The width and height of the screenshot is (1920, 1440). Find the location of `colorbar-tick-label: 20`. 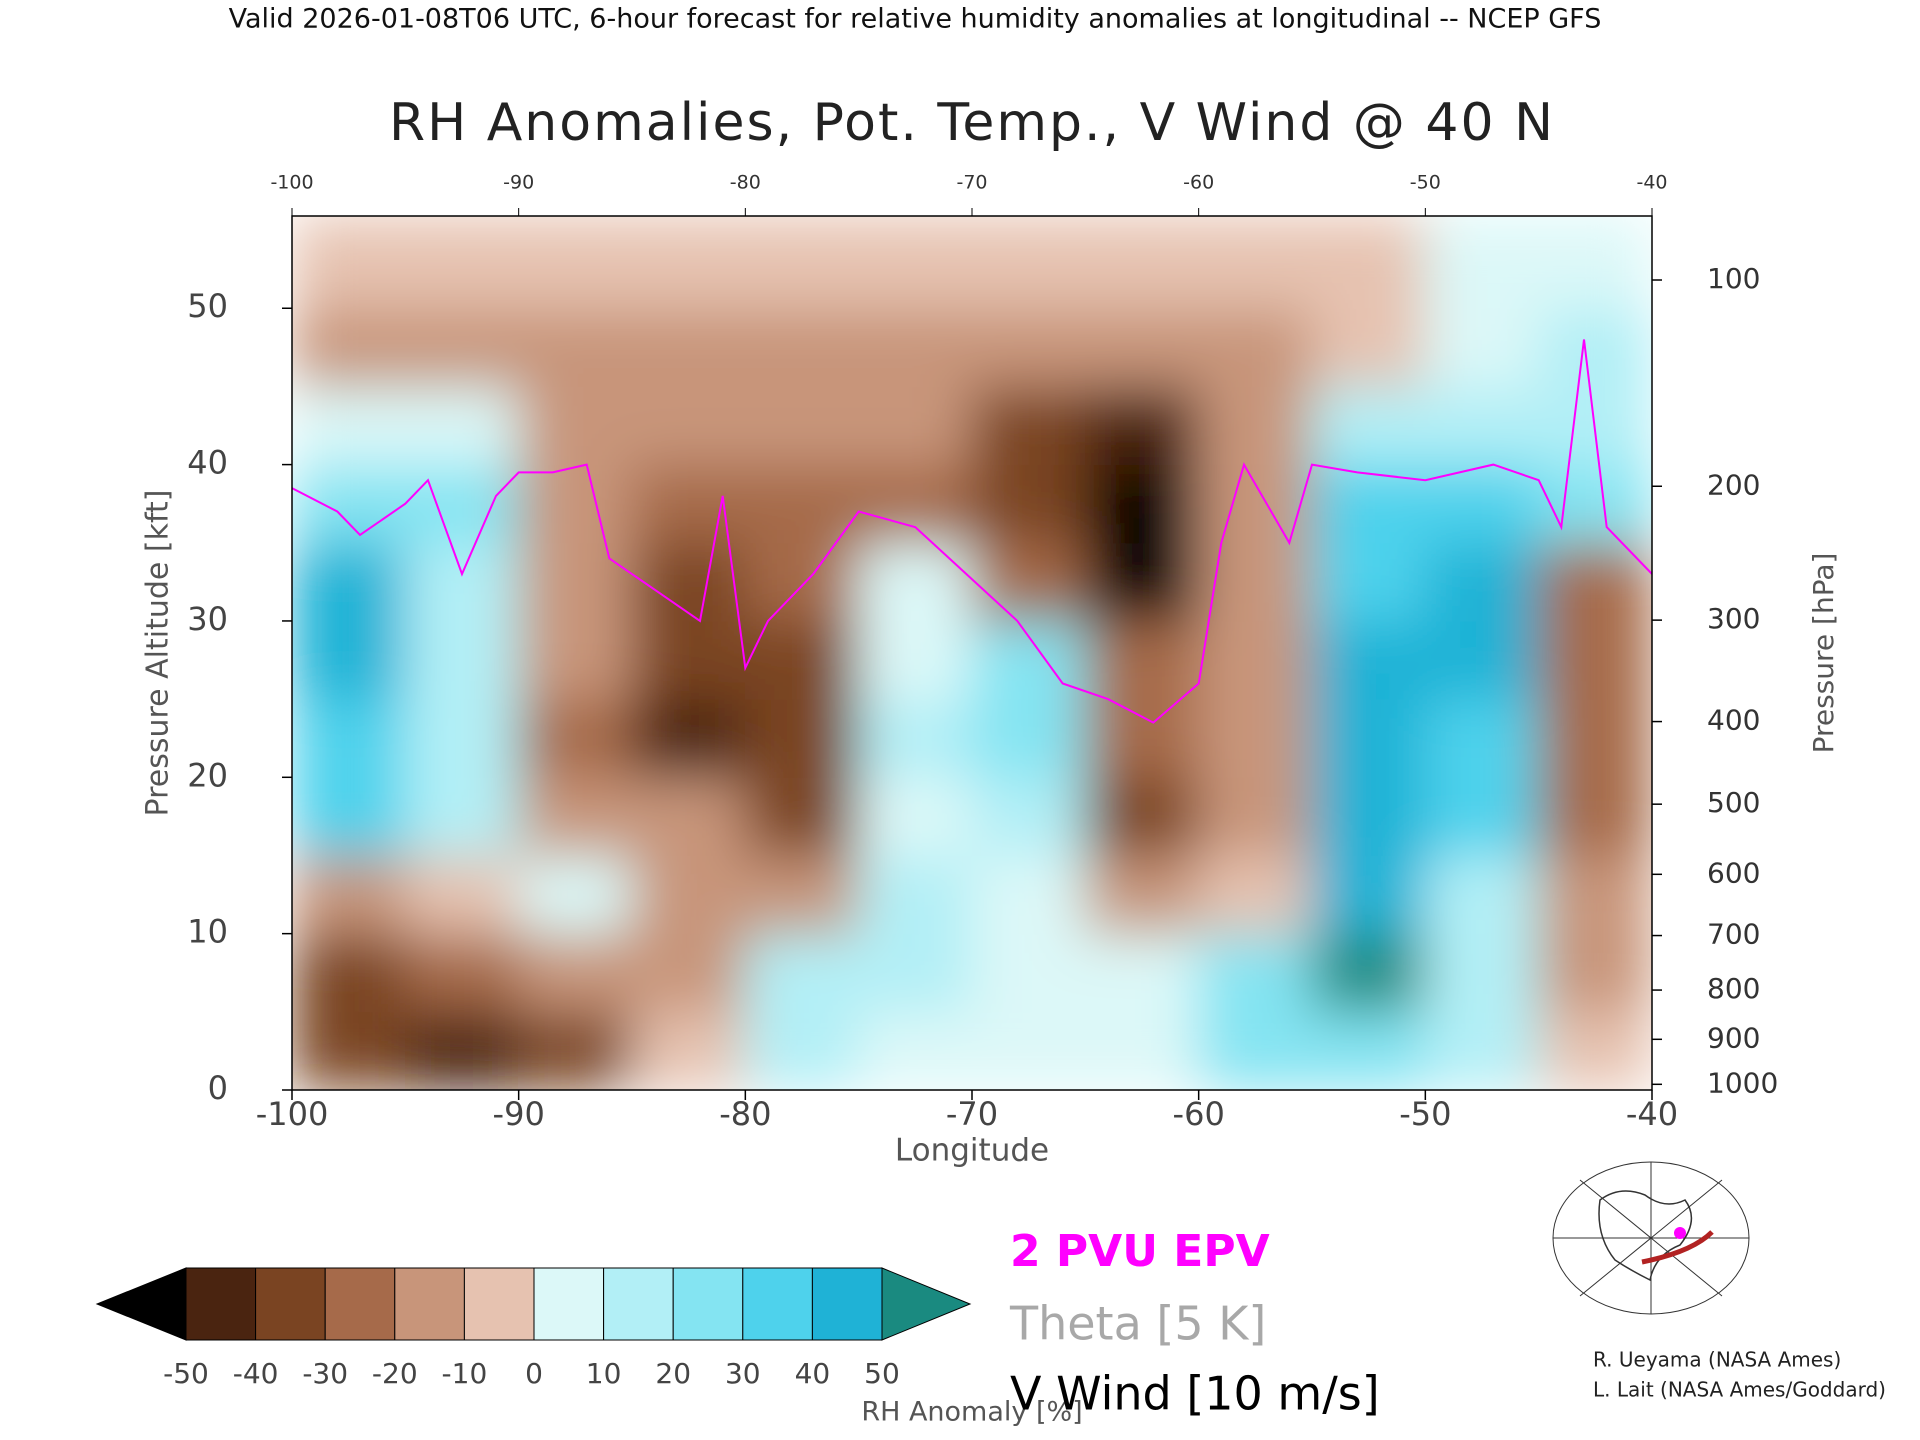

colorbar-tick-label: 20 is located at coordinates (673, 1373).